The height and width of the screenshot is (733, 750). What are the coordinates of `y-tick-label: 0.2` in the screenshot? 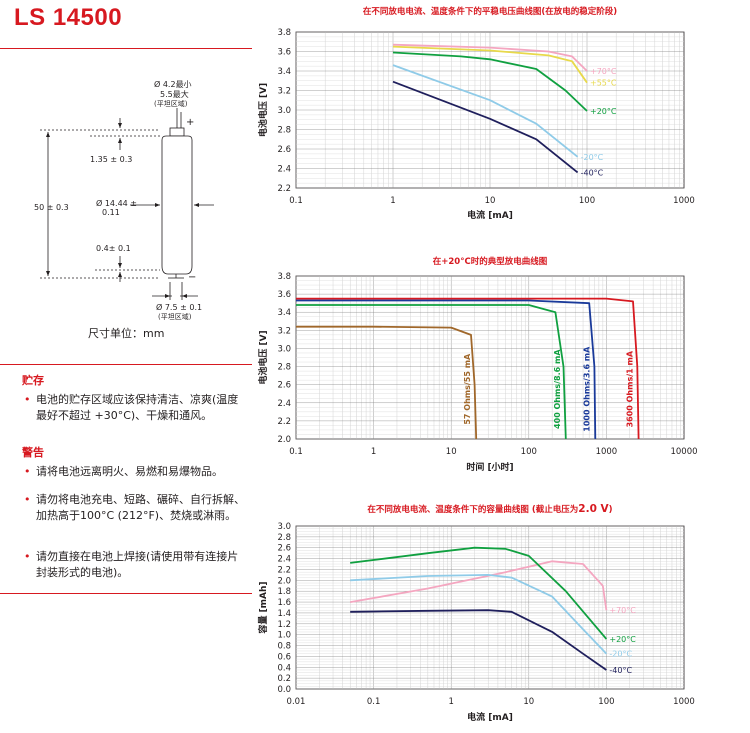 It's located at (284, 679).